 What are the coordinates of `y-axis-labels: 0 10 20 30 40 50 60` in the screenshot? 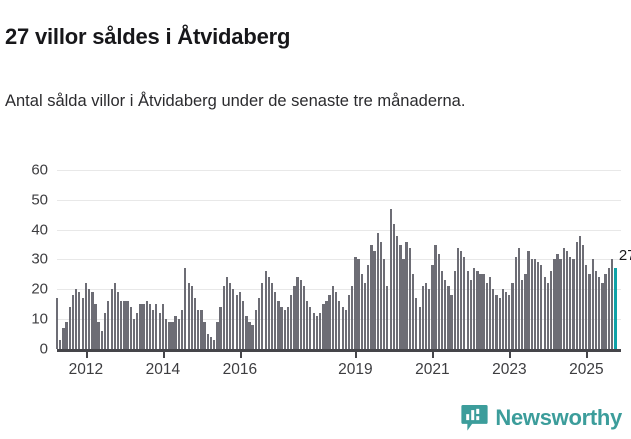 It's located at (24, 259).